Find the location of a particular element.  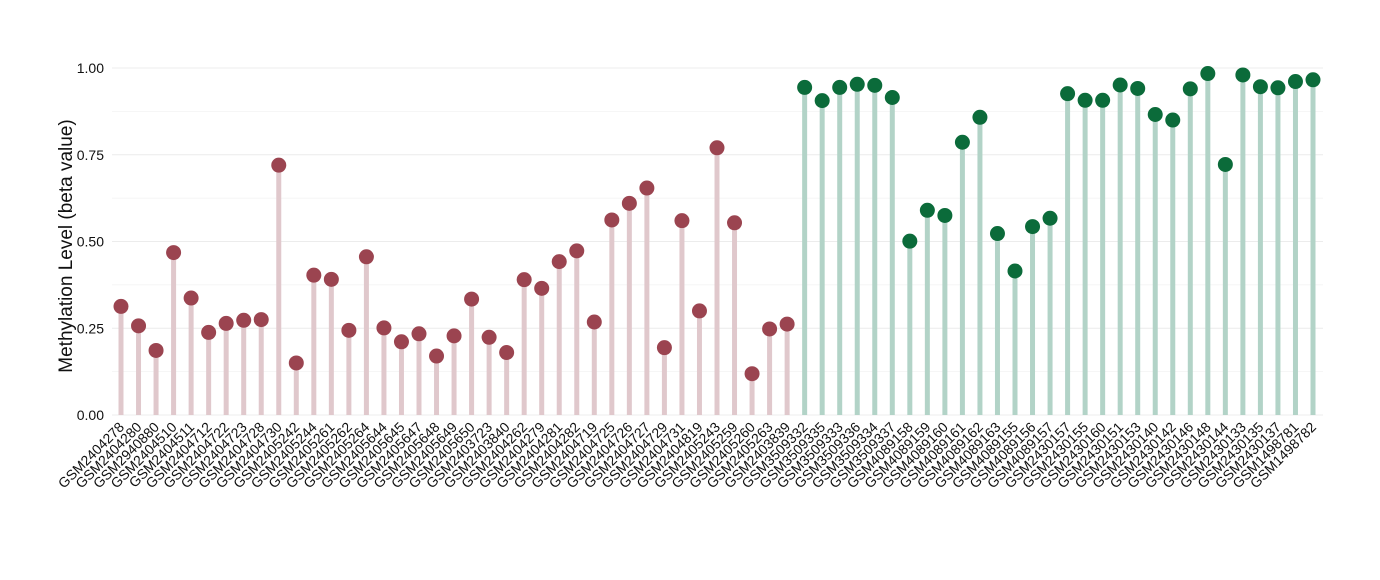

y-tick-label: 0.50 is located at coordinates (90, 242).